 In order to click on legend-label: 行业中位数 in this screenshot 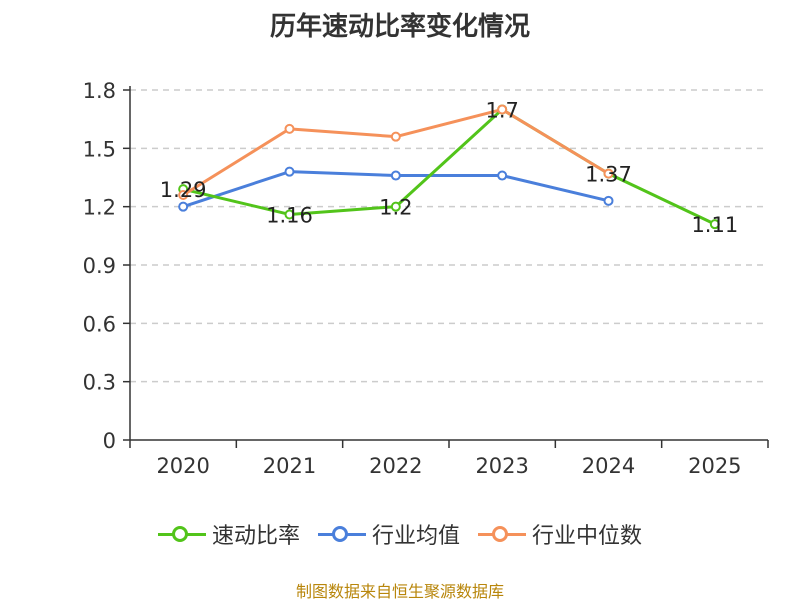, I will do `click(587, 536)`.